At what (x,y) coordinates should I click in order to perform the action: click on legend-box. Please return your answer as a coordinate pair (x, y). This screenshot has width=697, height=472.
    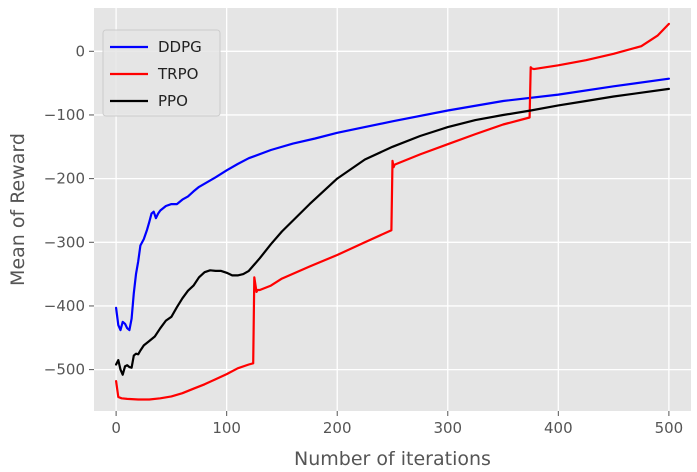
    Looking at the image, I should click on (161, 73).